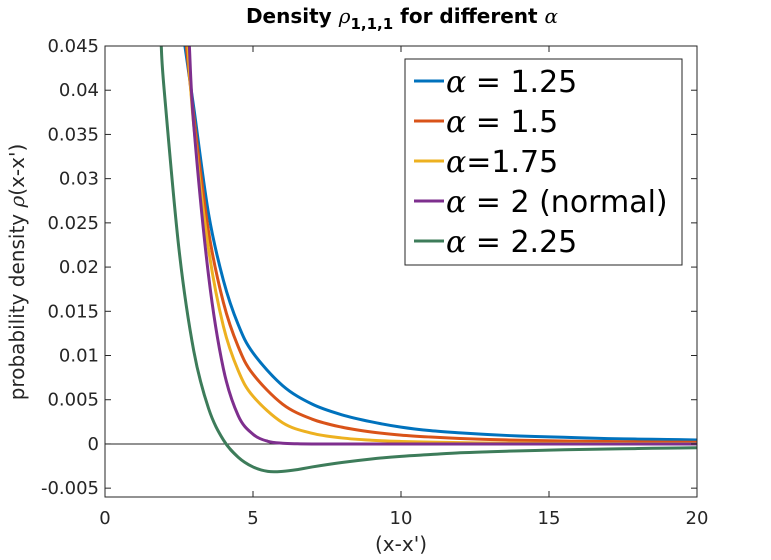 The height and width of the screenshot is (560, 771). I want to click on y-tick-label: 0.035, so click(73, 134).